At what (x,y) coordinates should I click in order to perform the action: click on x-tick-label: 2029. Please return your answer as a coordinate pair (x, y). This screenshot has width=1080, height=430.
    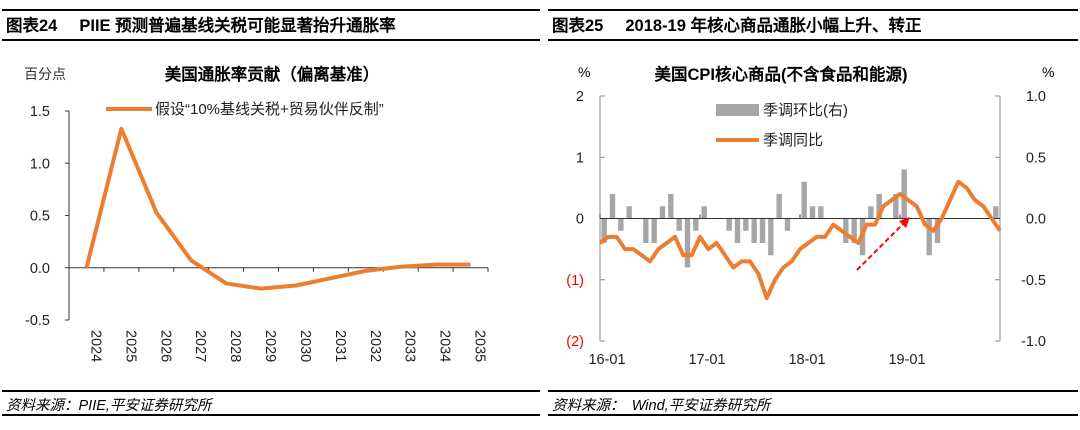
    Looking at the image, I should click on (270, 346).